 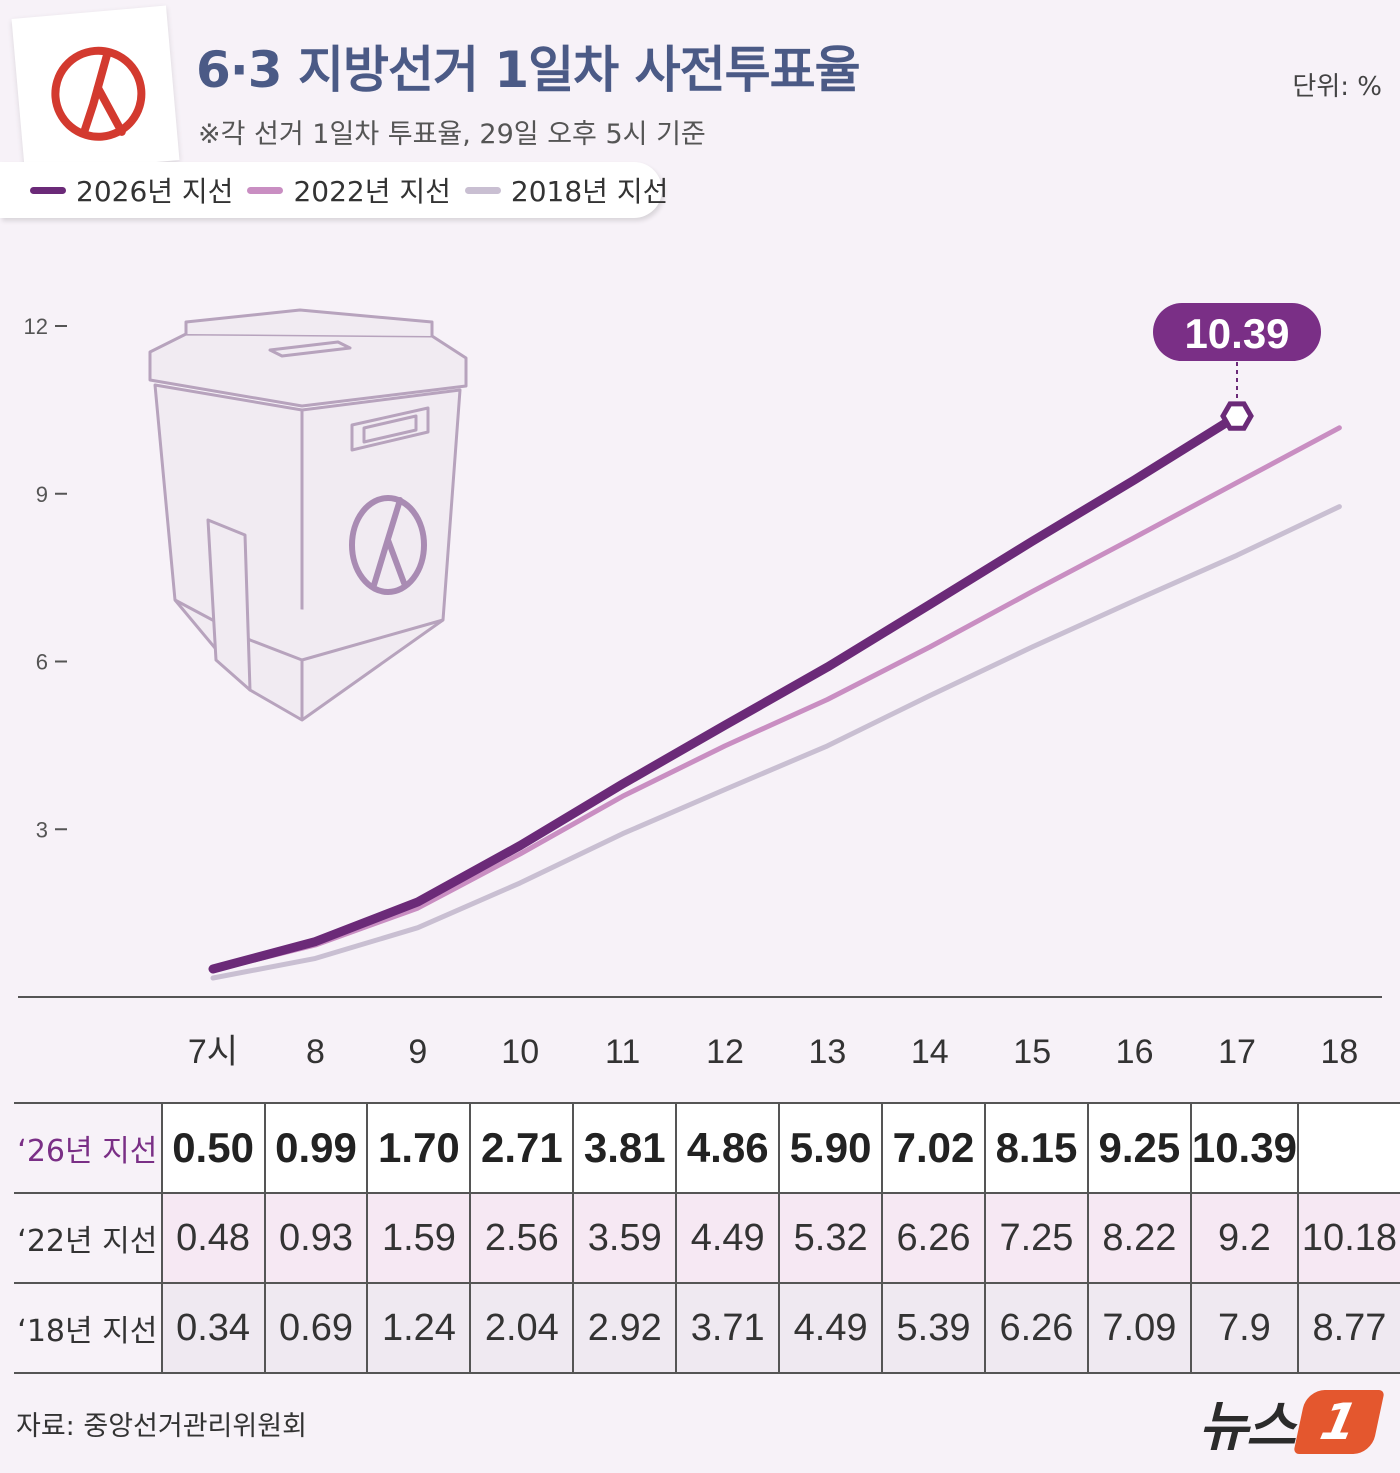 What do you see at coordinates (830, 1147) in the screenshot?
I see `table-cell: 5.90` at bounding box center [830, 1147].